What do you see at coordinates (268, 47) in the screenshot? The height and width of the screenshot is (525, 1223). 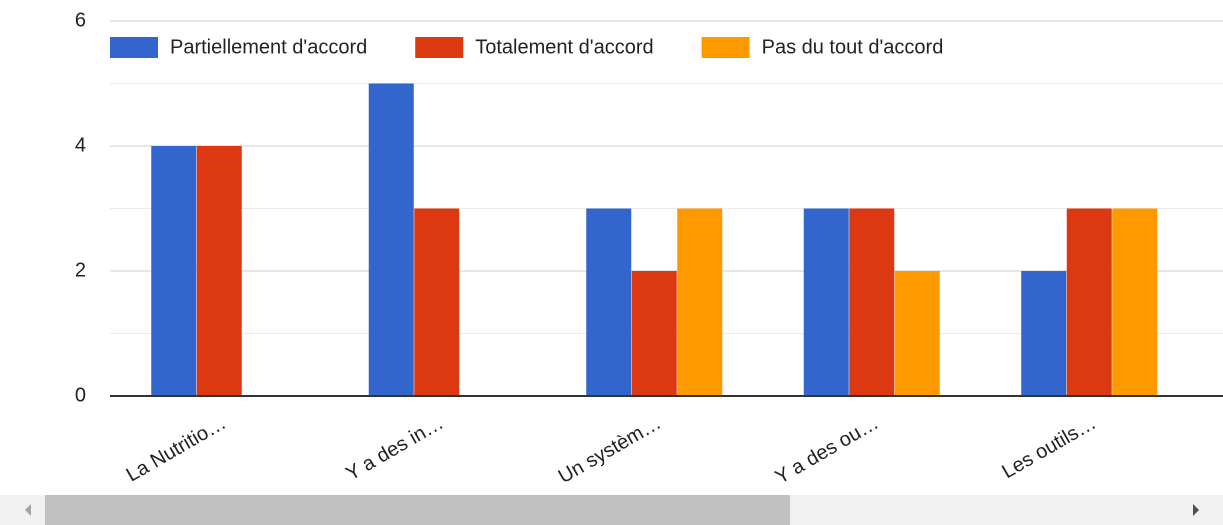 I see `legend-label: Partiellement d'accord` at bounding box center [268, 47].